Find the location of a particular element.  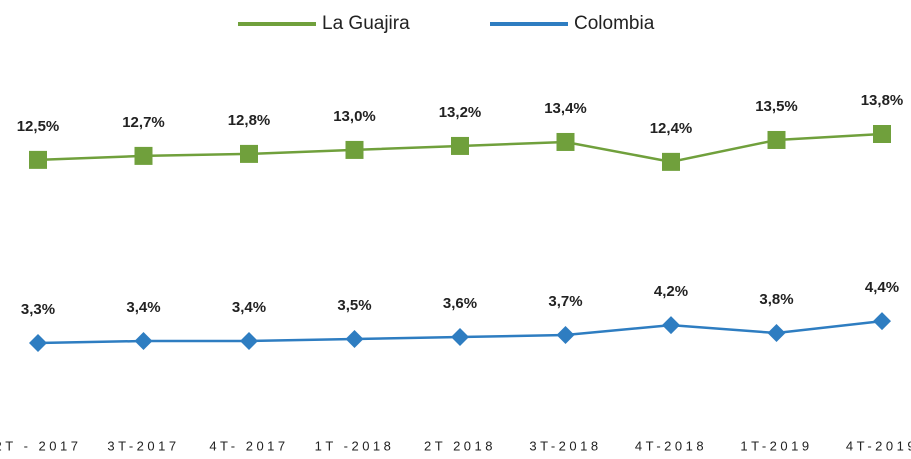

data-label: 13,5% is located at coordinates (776, 106).